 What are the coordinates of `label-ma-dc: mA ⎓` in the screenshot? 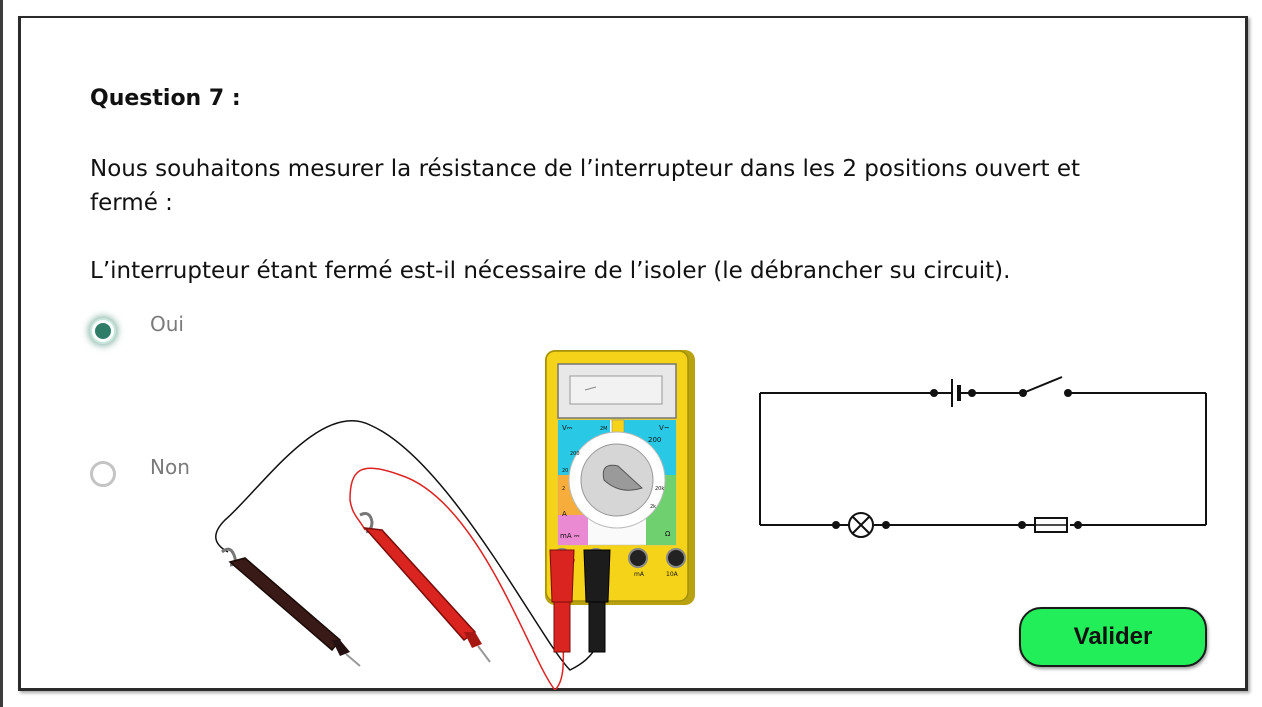 It's located at (570, 536).